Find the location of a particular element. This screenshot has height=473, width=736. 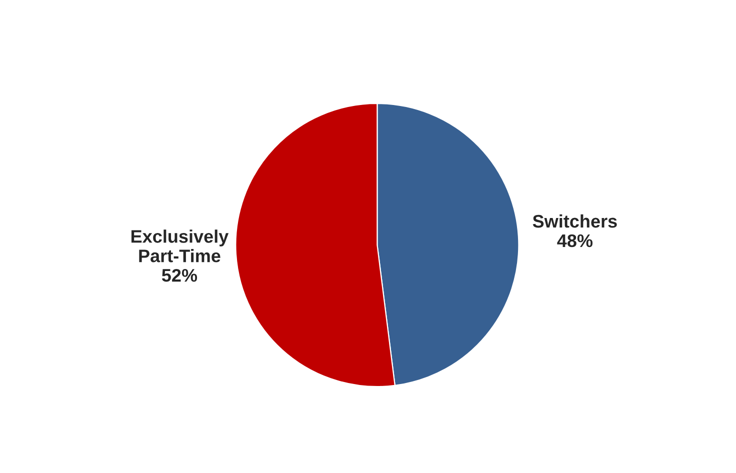

slice-label: Exclusively Part-Time is located at coordinates (180, 246).